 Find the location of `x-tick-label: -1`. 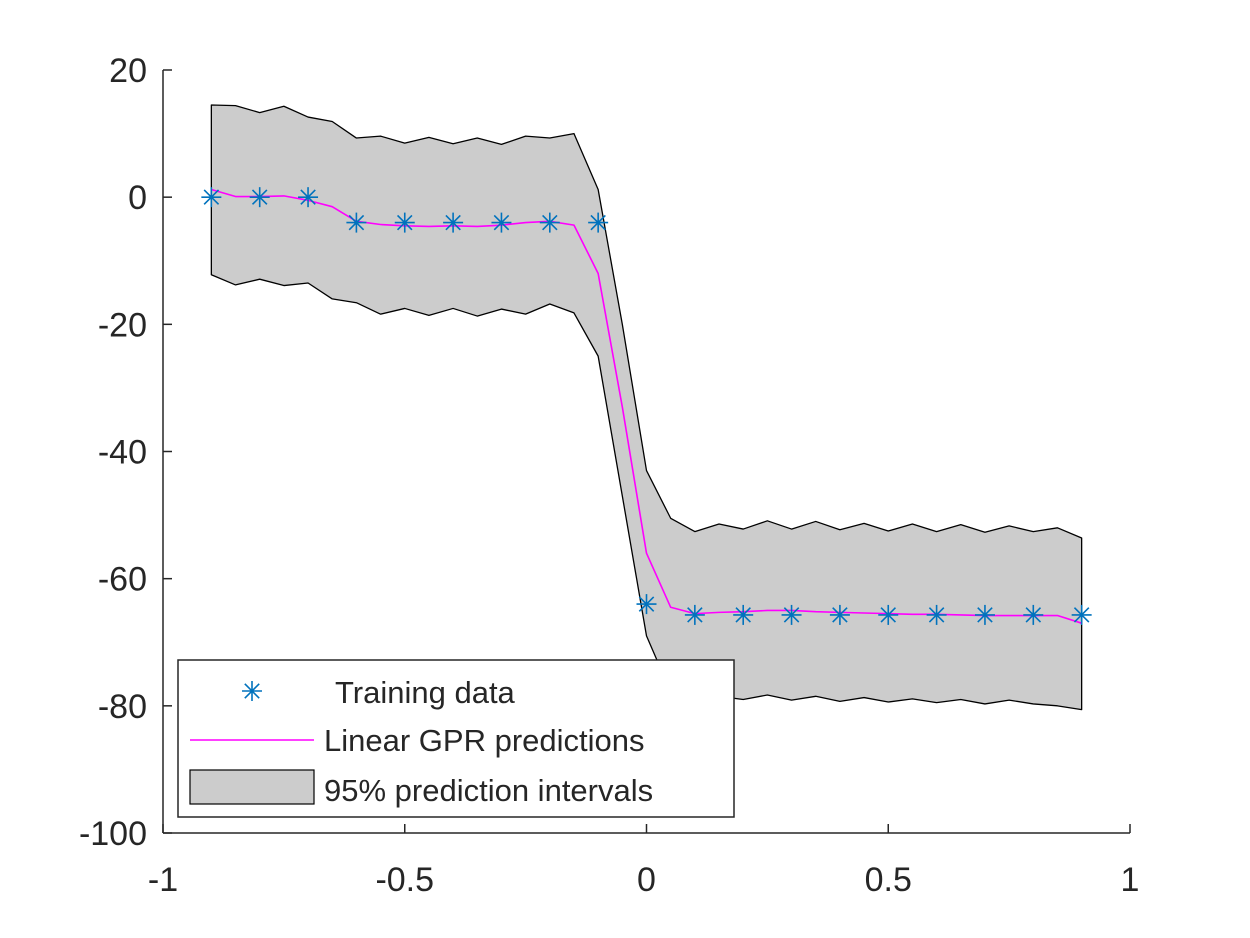

x-tick-label: -1 is located at coordinates (163, 880).